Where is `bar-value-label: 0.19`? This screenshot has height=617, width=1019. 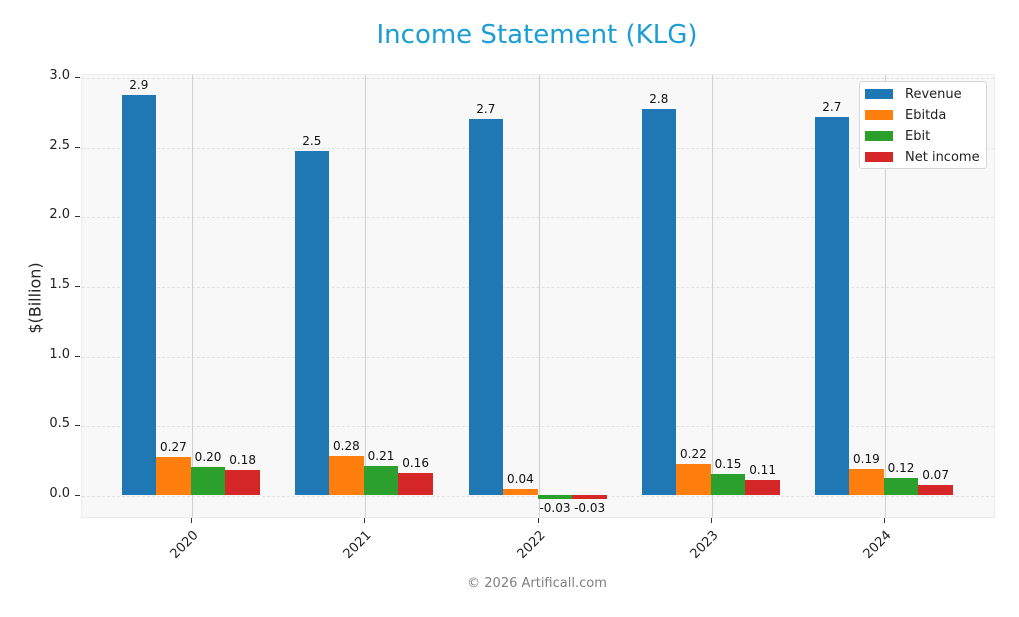 bar-value-label: 0.19 is located at coordinates (866, 458).